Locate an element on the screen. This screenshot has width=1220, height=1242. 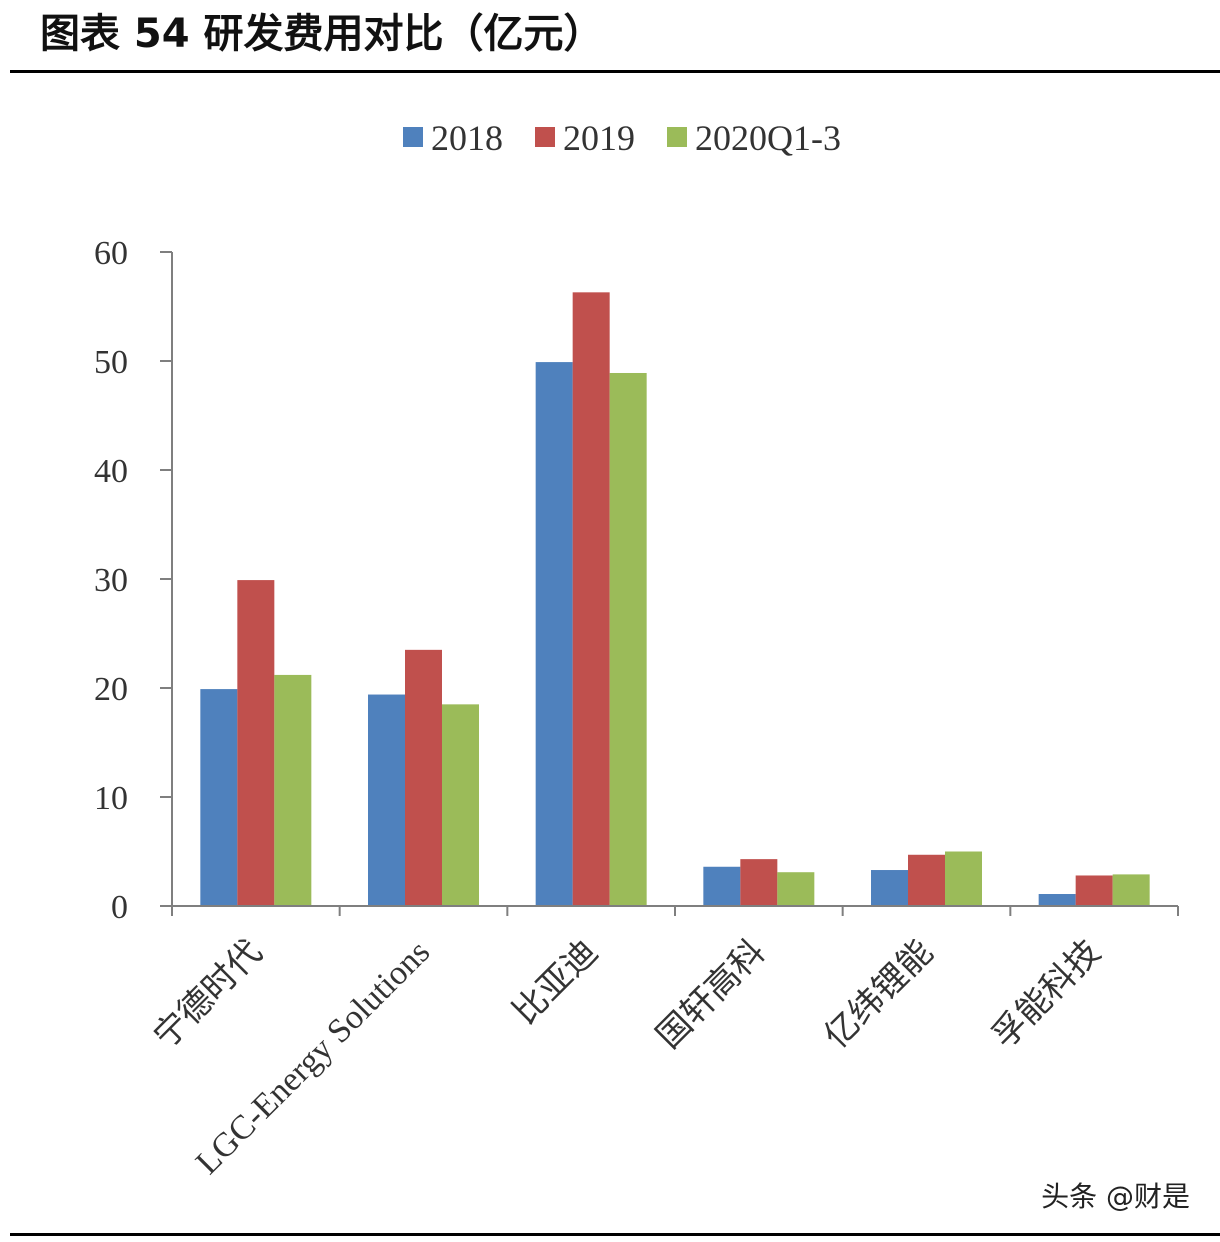
y-tick-label: 60 is located at coordinates (111, 253).